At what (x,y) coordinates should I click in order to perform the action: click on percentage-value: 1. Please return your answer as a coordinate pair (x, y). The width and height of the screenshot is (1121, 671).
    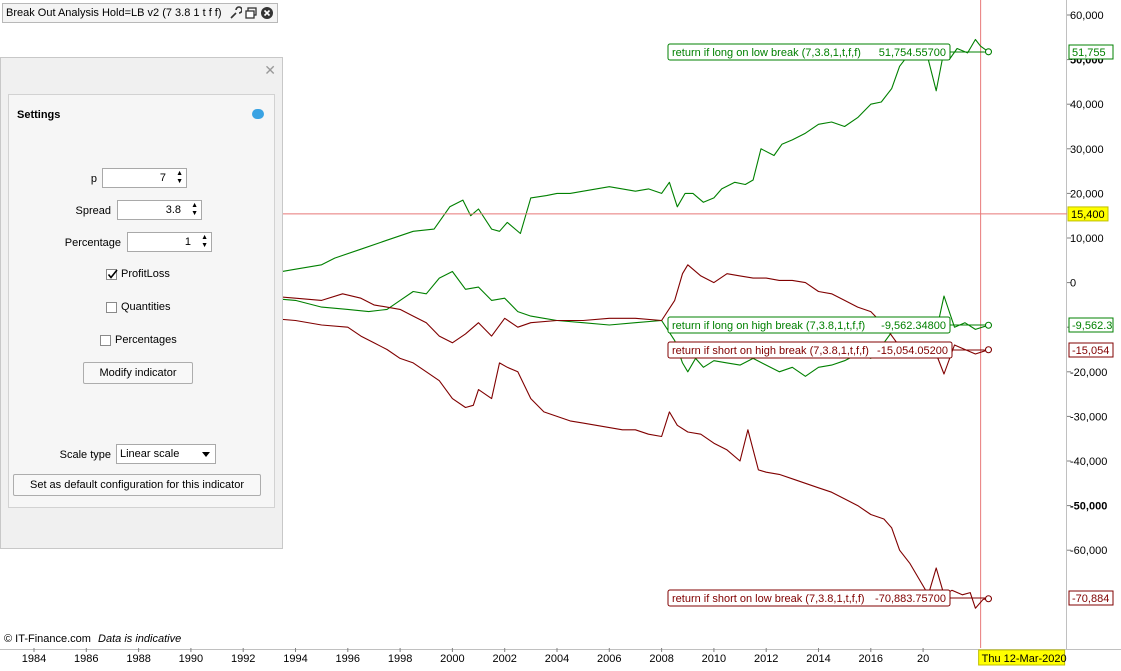
    Looking at the image, I should click on (187, 242).